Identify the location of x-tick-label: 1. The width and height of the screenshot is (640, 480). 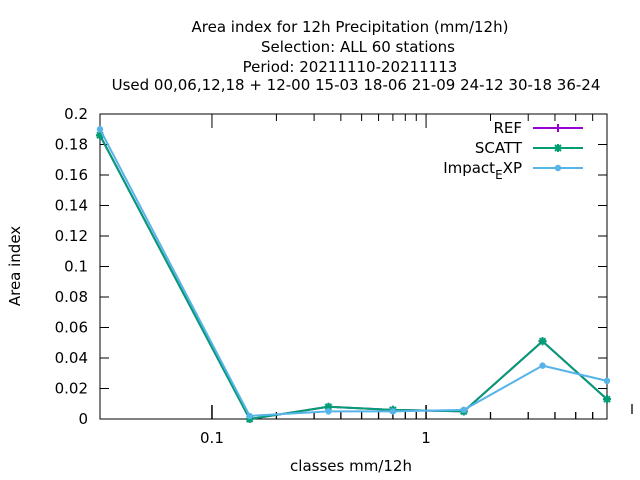
(426, 438).